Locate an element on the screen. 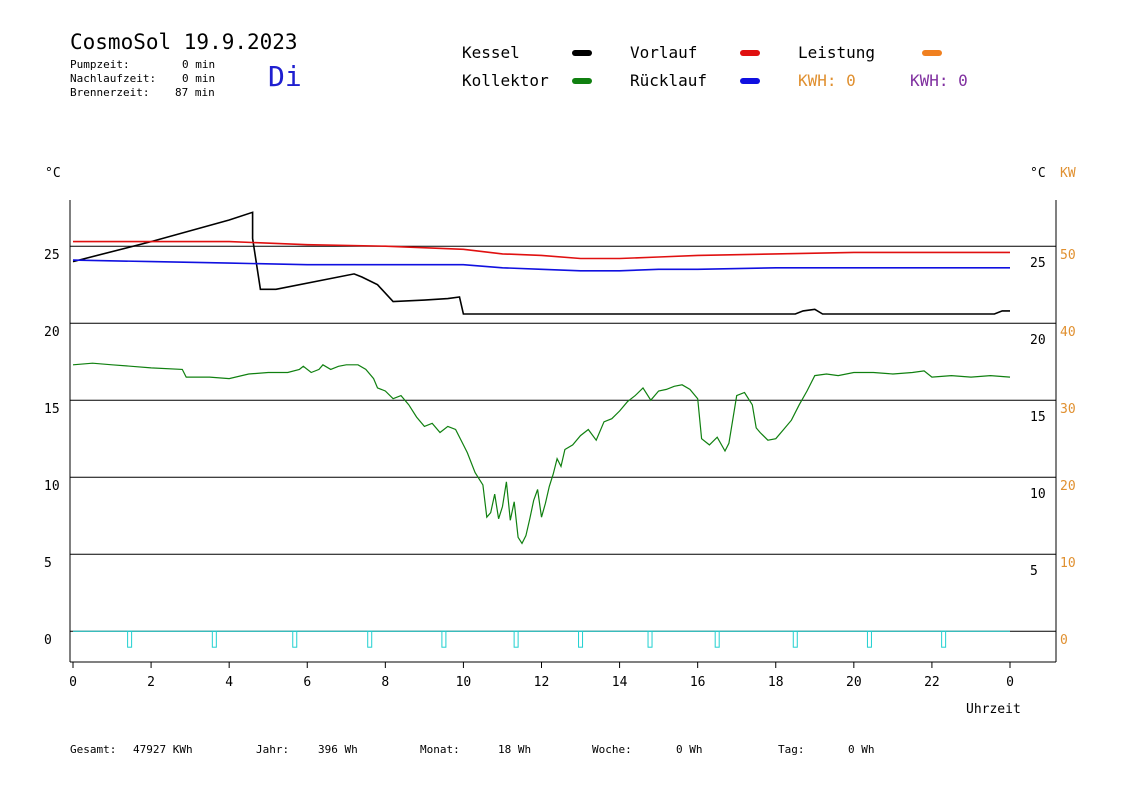 This screenshot has height=812, width=1148. legend-swatch-ruecklauf is located at coordinates (750, 81).